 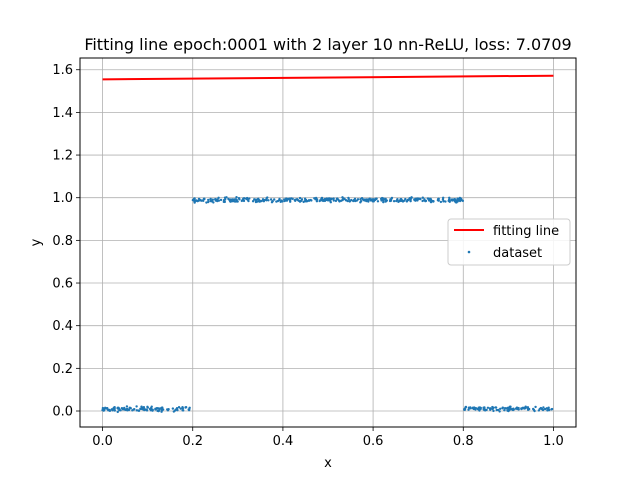 I want to click on x-axis-label: x, so click(x=328, y=463).